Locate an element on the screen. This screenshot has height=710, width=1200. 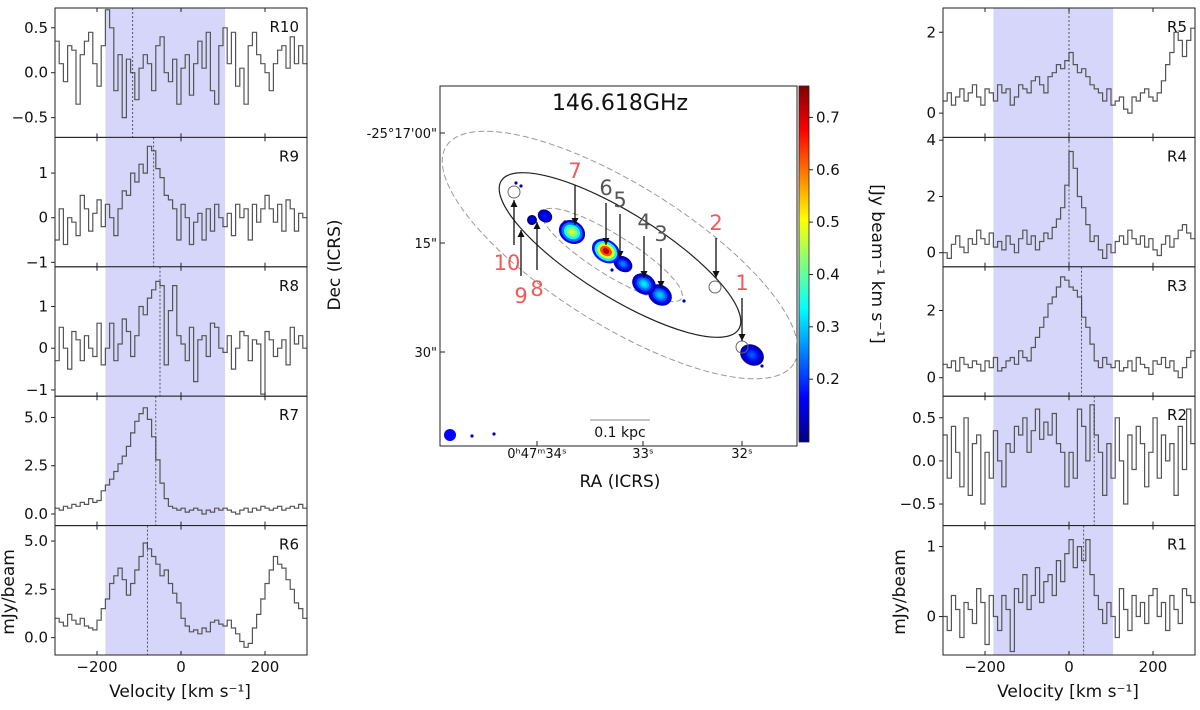
colorbar-label: [Jy beam⁻¹ km s⁻¹] is located at coordinates (877, 264).